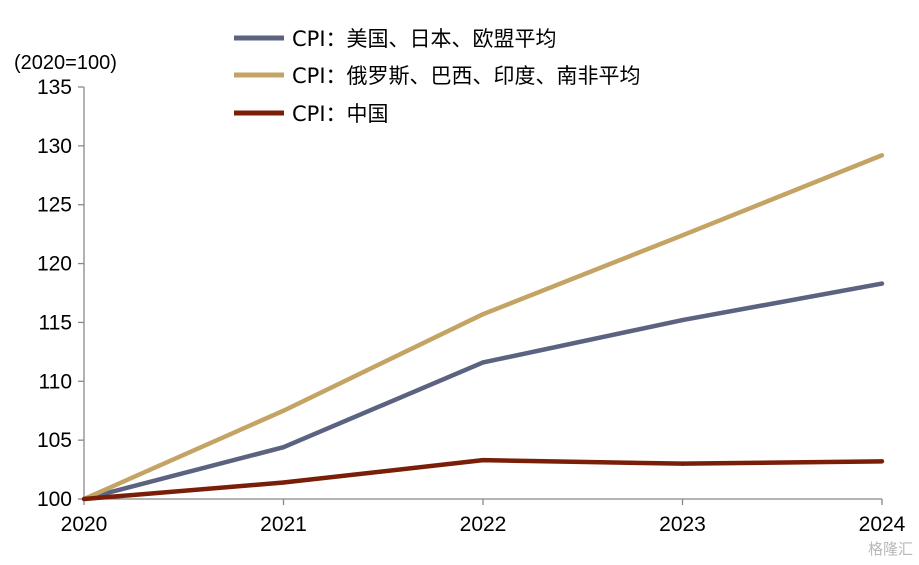 This screenshot has width=919, height=565. What do you see at coordinates (483, 524) in the screenshot?
I see `x-tick-label: 2022` at bounding box center [483, 524].